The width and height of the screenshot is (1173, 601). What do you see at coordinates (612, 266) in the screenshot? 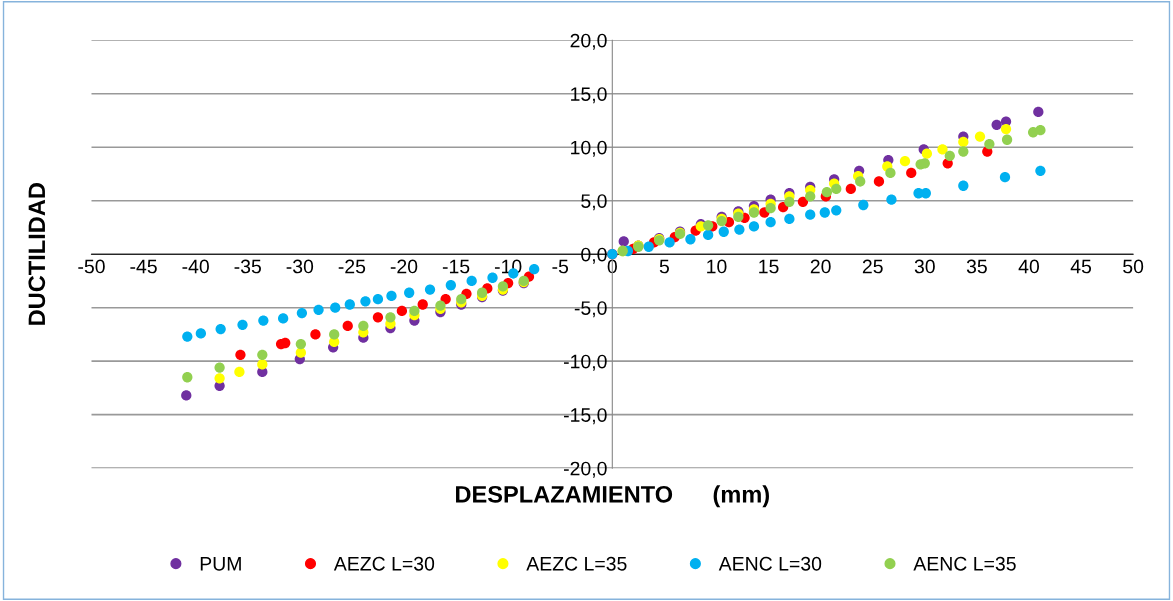
I see `x-tick-label: 0` at bounding box center [612, 266].